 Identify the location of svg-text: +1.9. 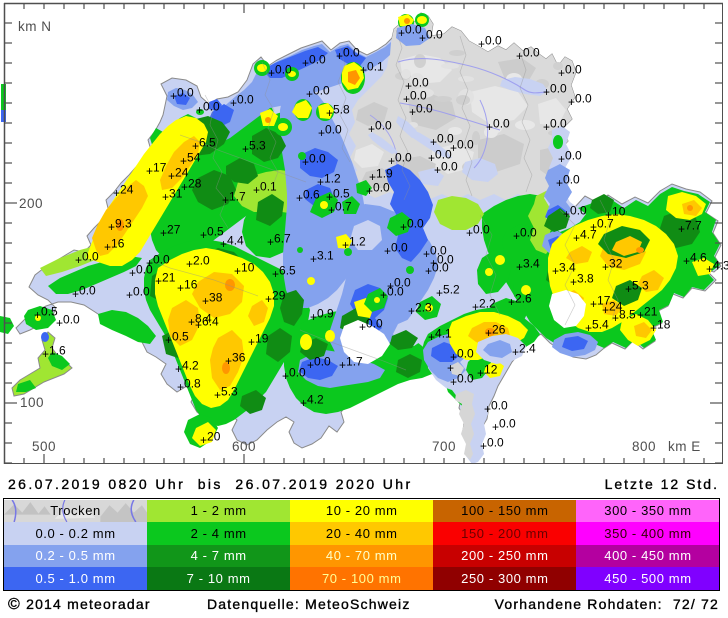
(381, 176).